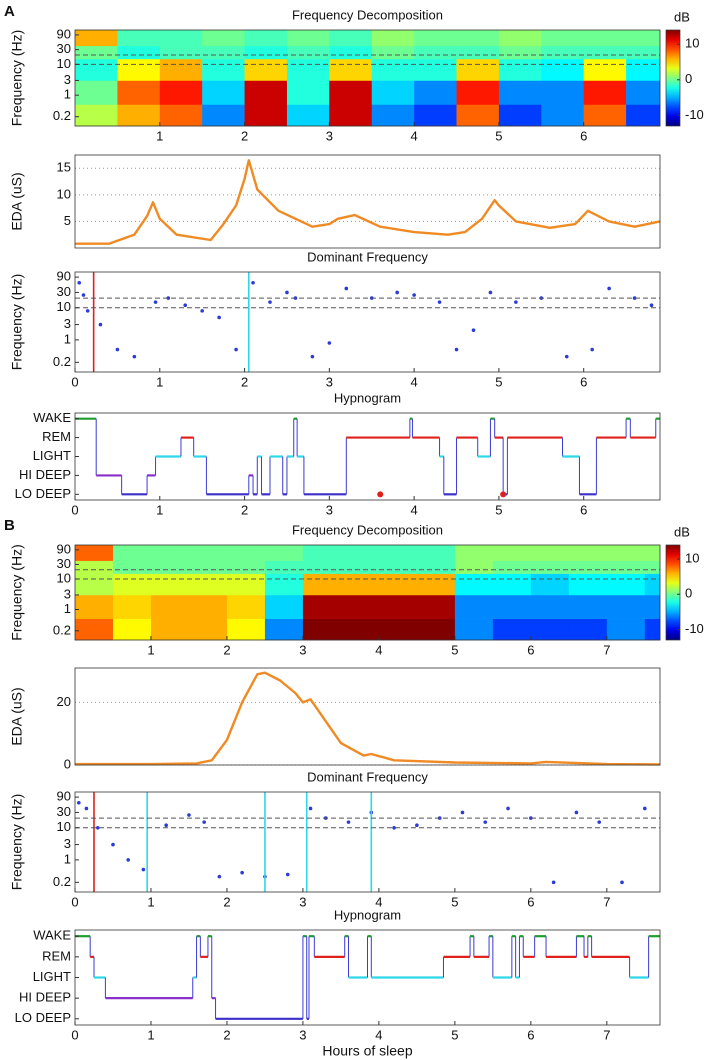 Image resolution: width=709 pixels, height=1060 pixels. Describe the element at coordinates (17, 322) in the screenshot. I see `y-axis-label: Frequency (Hz)` at that location.